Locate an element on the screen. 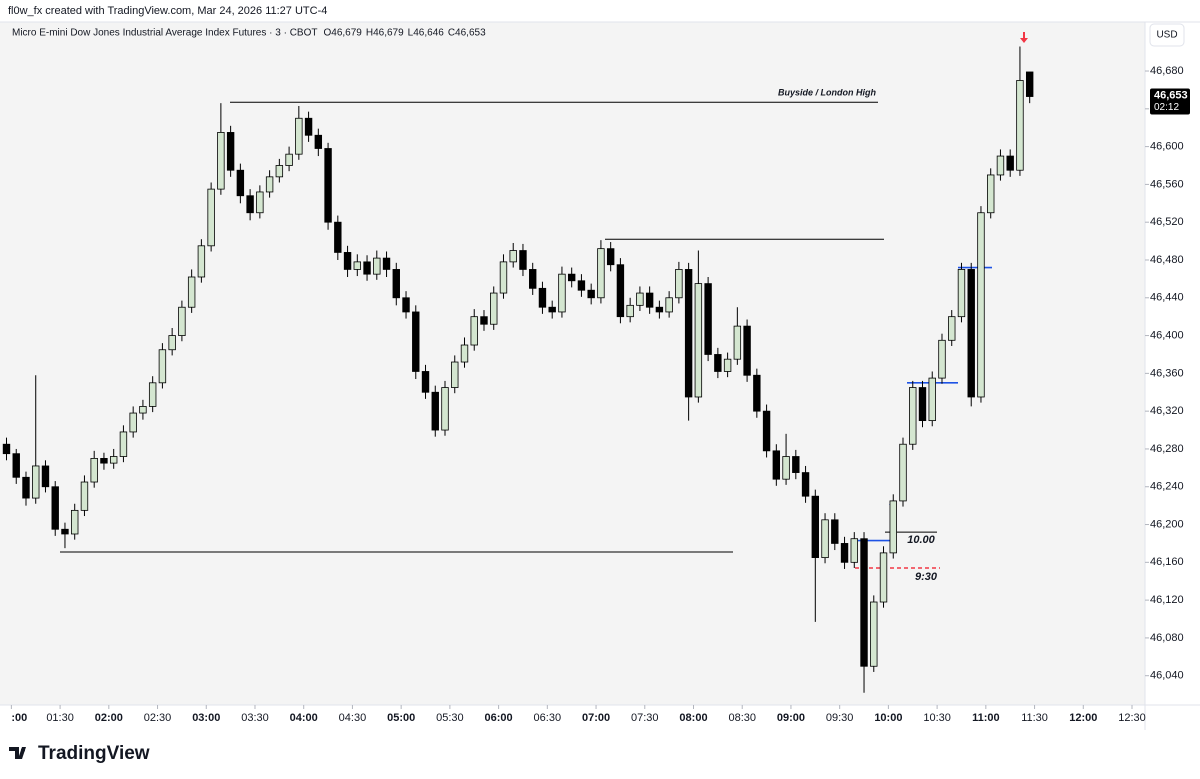  x-tick-label: 09:00 is located at coordinates (791, 718).